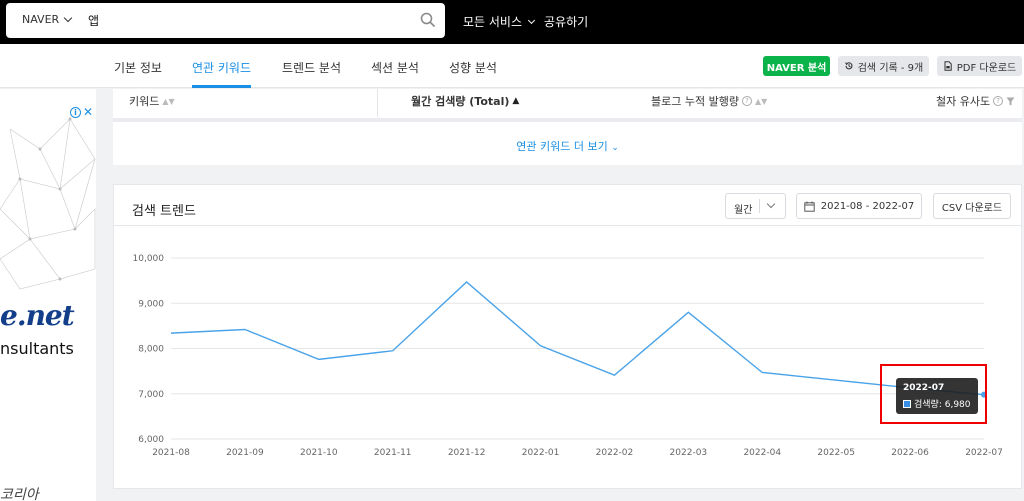 Image resolution: width=1024 pixels, height=501 pixels. What do you see at coordinates (151, 304) in the screenshot?
I see `y-tick-label: 9,000` at bounding box center [151, 304].